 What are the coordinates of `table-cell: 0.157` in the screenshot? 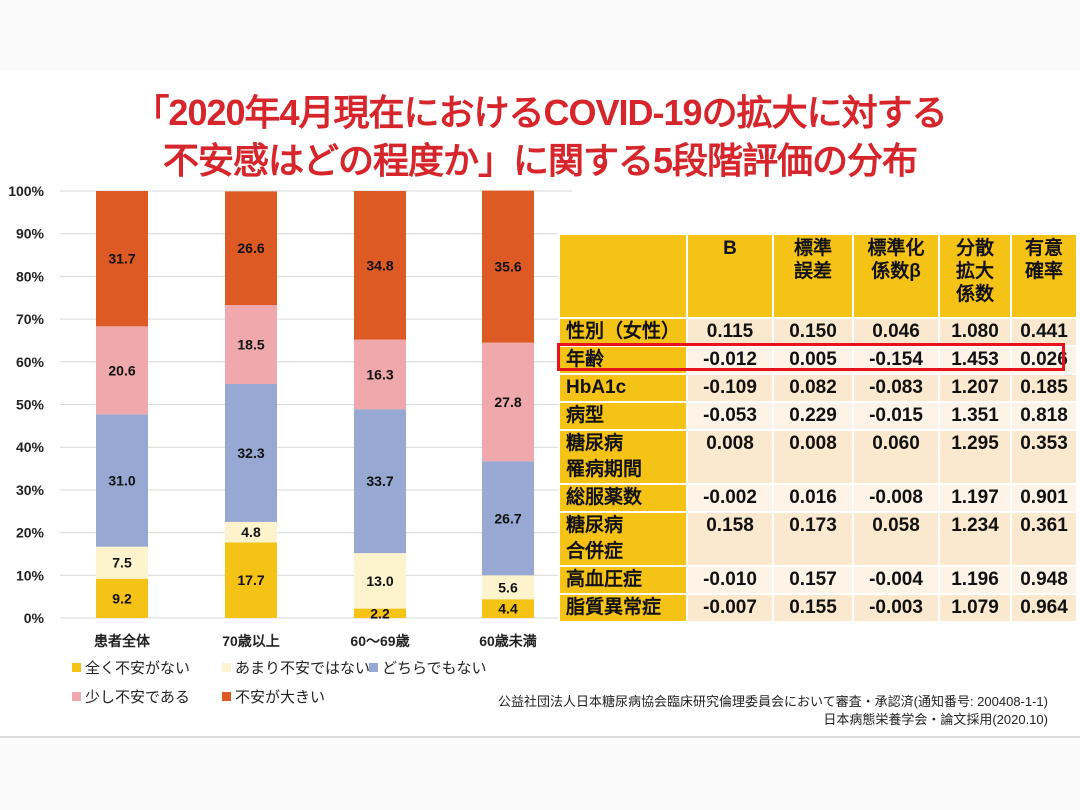 It's located at (813, 580).